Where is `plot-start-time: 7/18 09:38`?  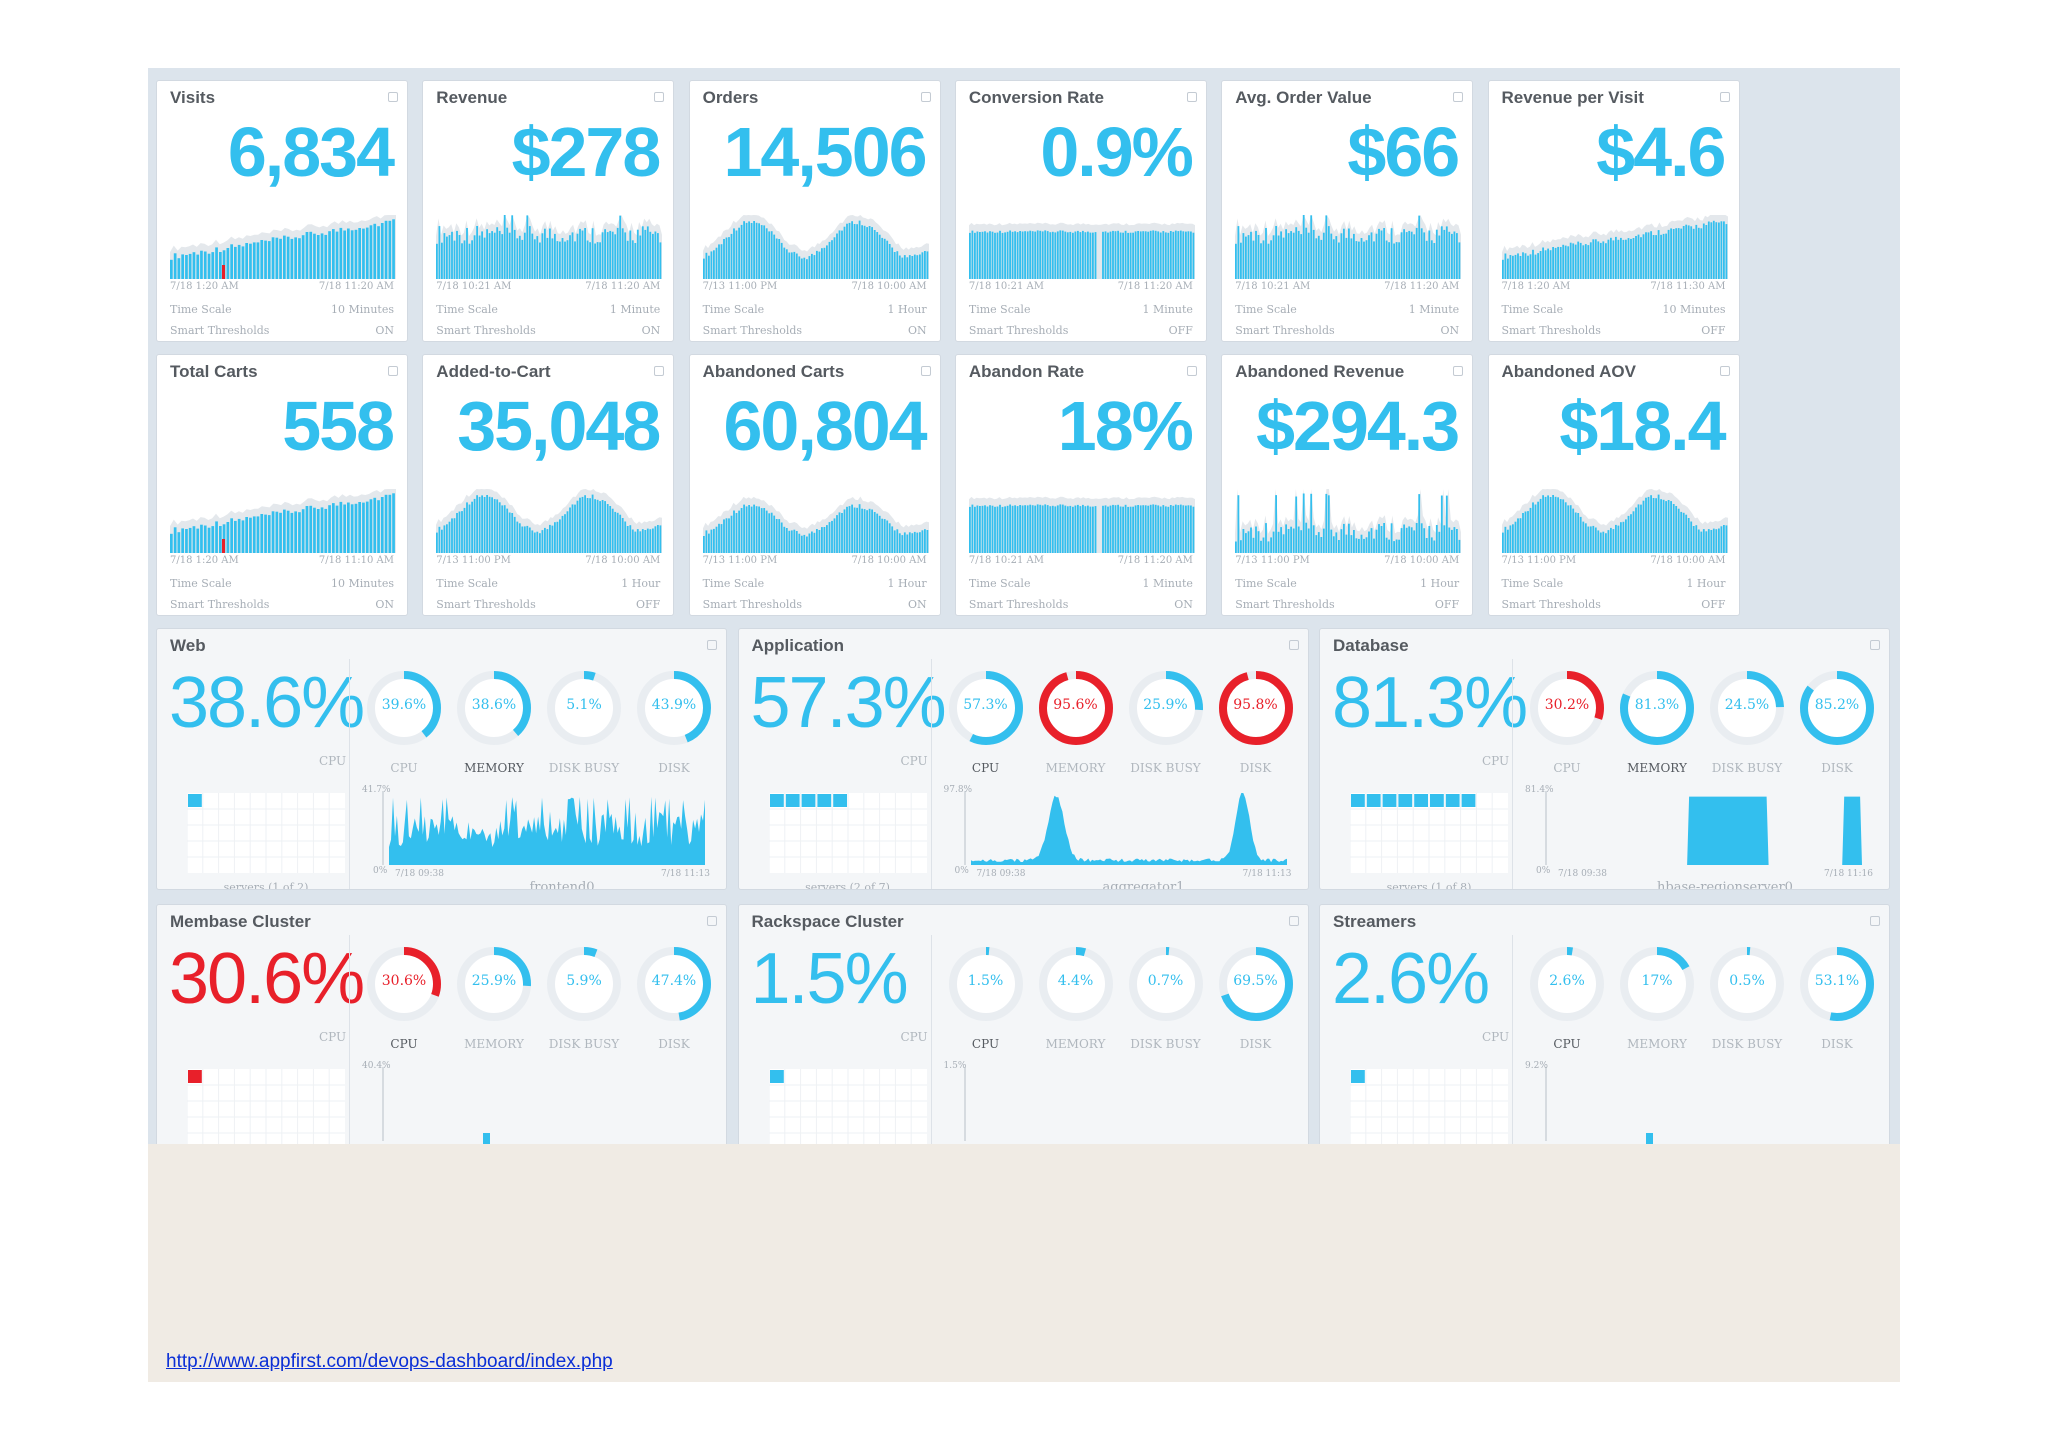 plot-start-time: 7/18 09:38 is located at coordinates (1001, 874).